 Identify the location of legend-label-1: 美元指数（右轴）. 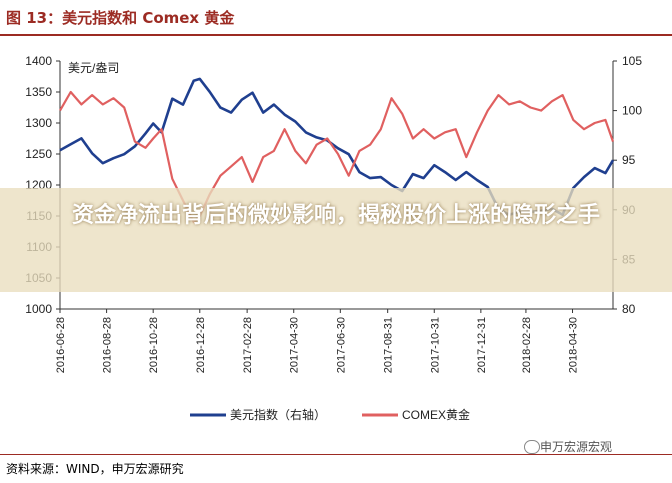
(278, 414).